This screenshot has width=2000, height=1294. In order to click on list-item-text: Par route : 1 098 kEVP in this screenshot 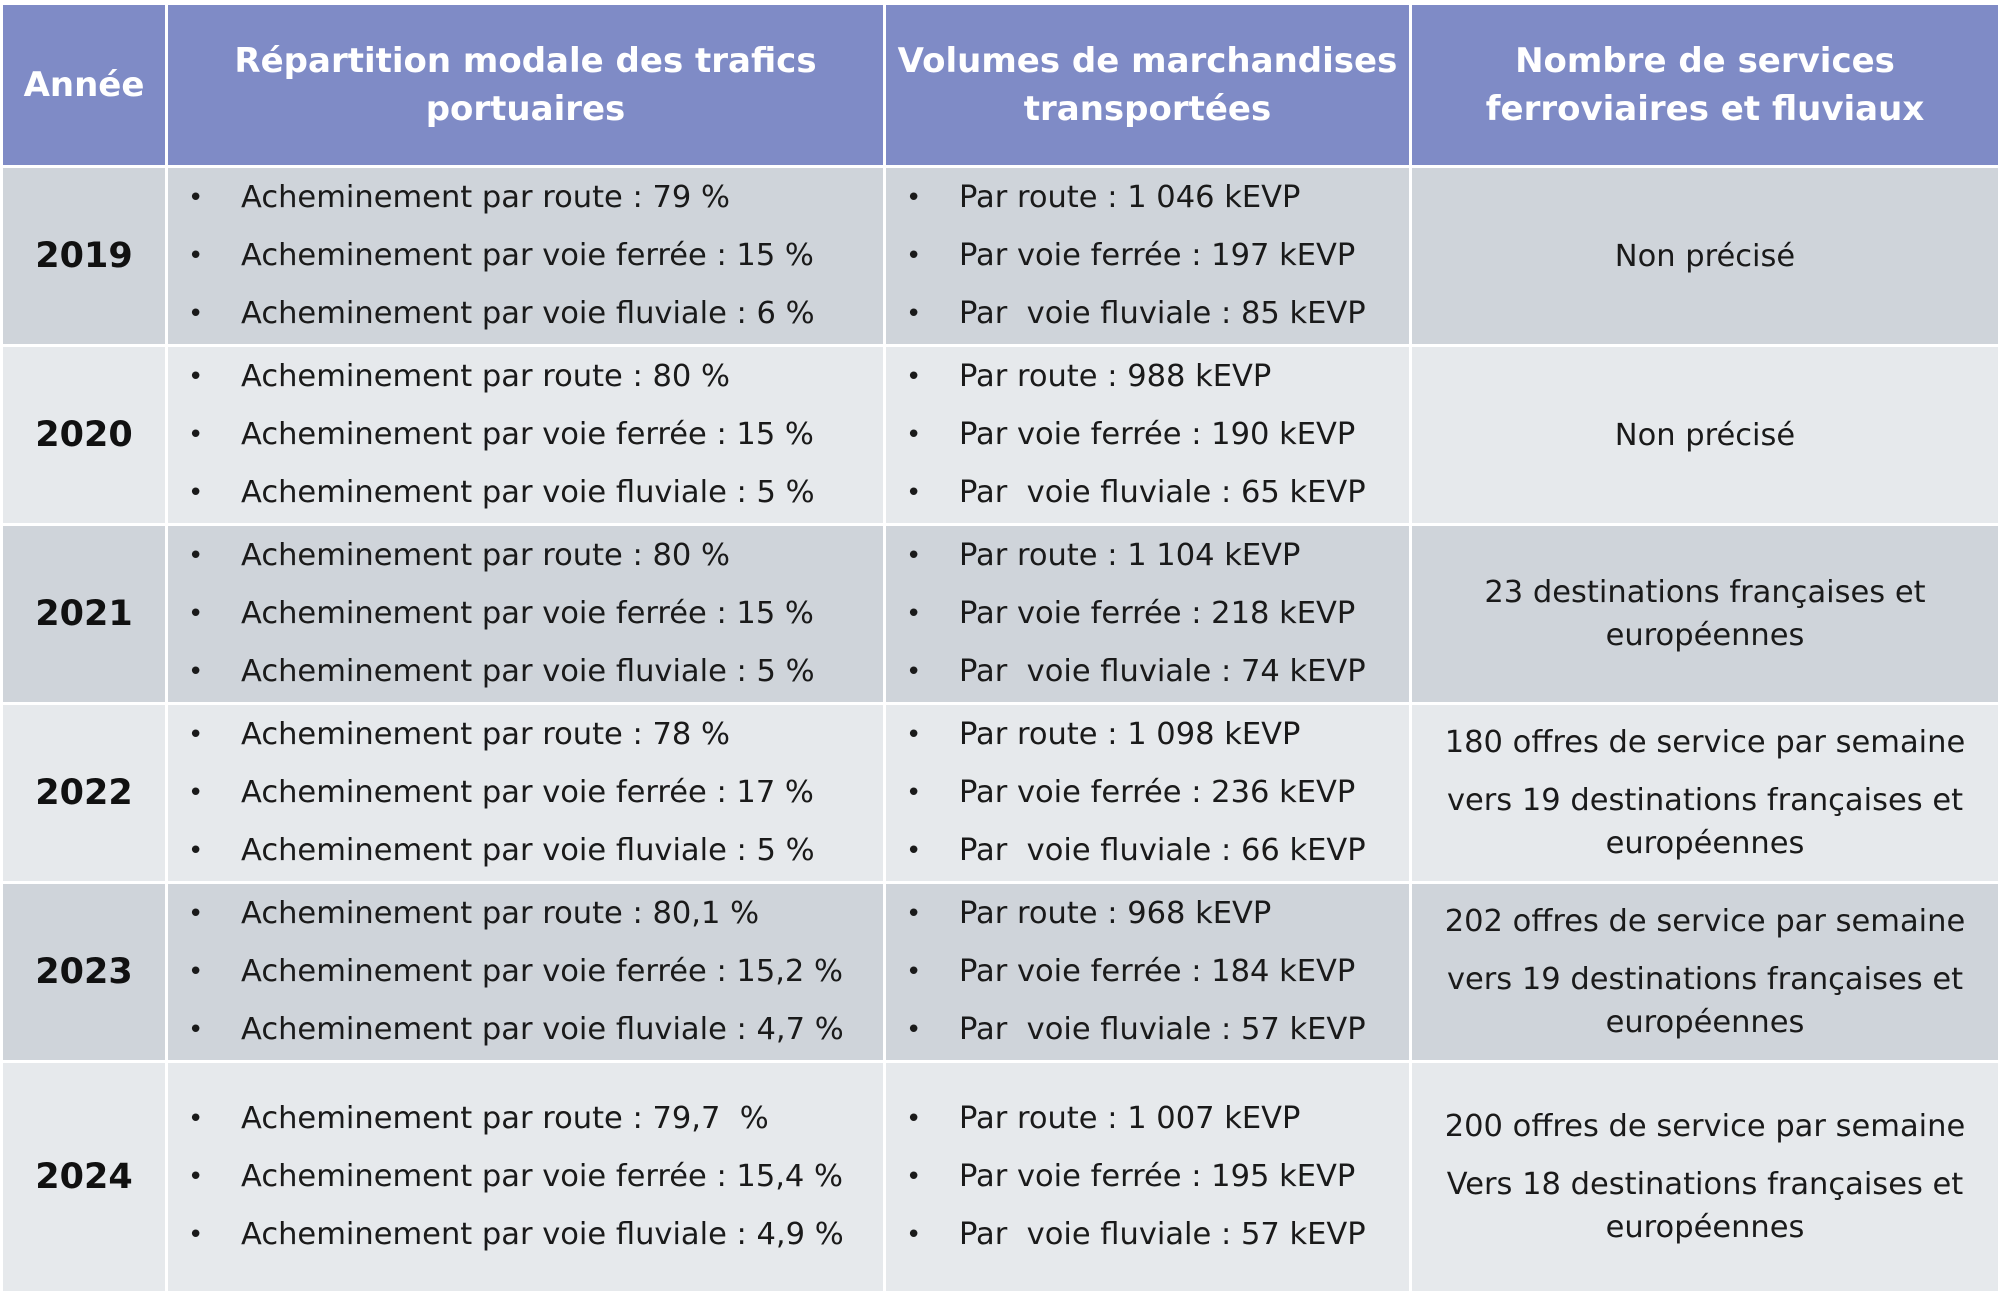, I will do `click(1130, 734)`.